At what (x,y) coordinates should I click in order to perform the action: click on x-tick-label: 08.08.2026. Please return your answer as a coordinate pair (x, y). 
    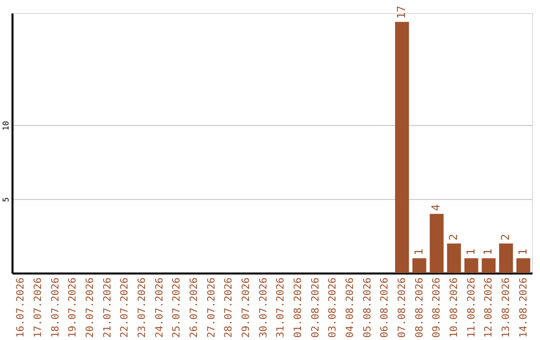
    Looking at the image, I should click on (420, 308).